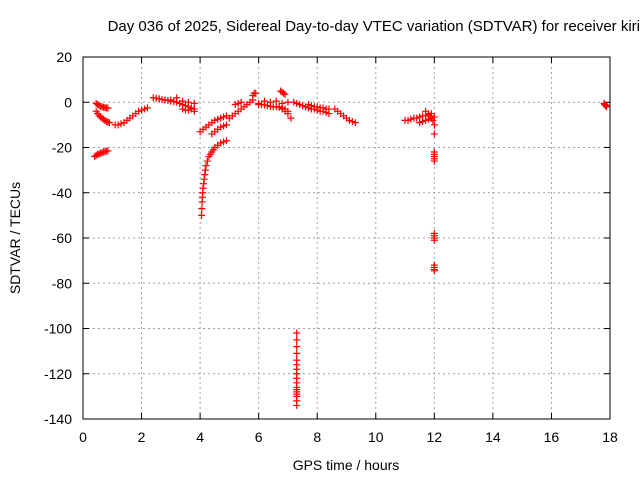  What do you see at coordinates (259, 437) in the screenshot?
I see `x-tick-label: 6` at bounding box center [259, 437].